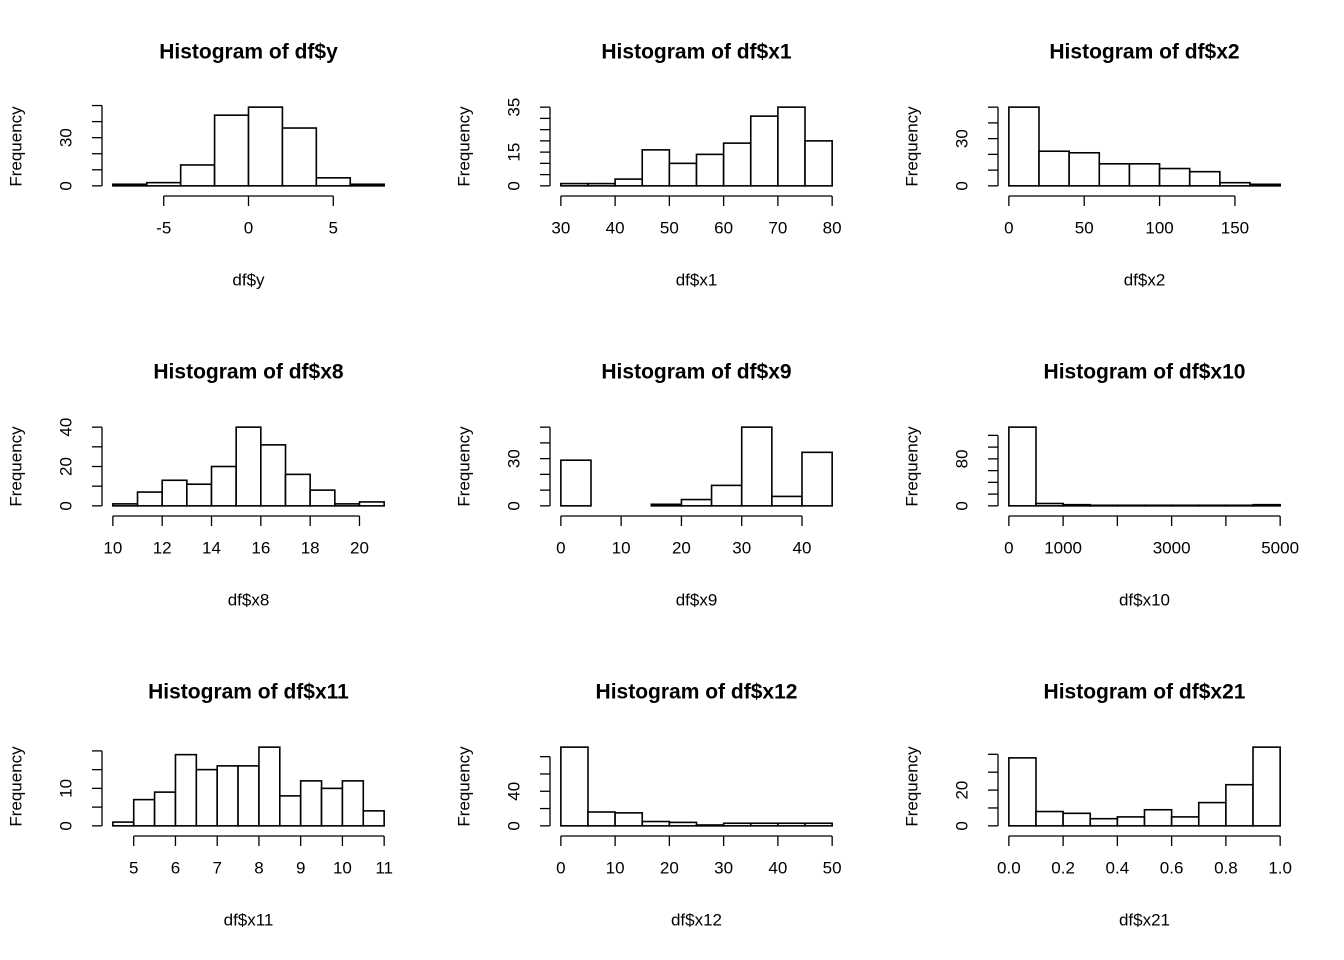  I want to click on x-tick-label: 8, so click(258, 867).